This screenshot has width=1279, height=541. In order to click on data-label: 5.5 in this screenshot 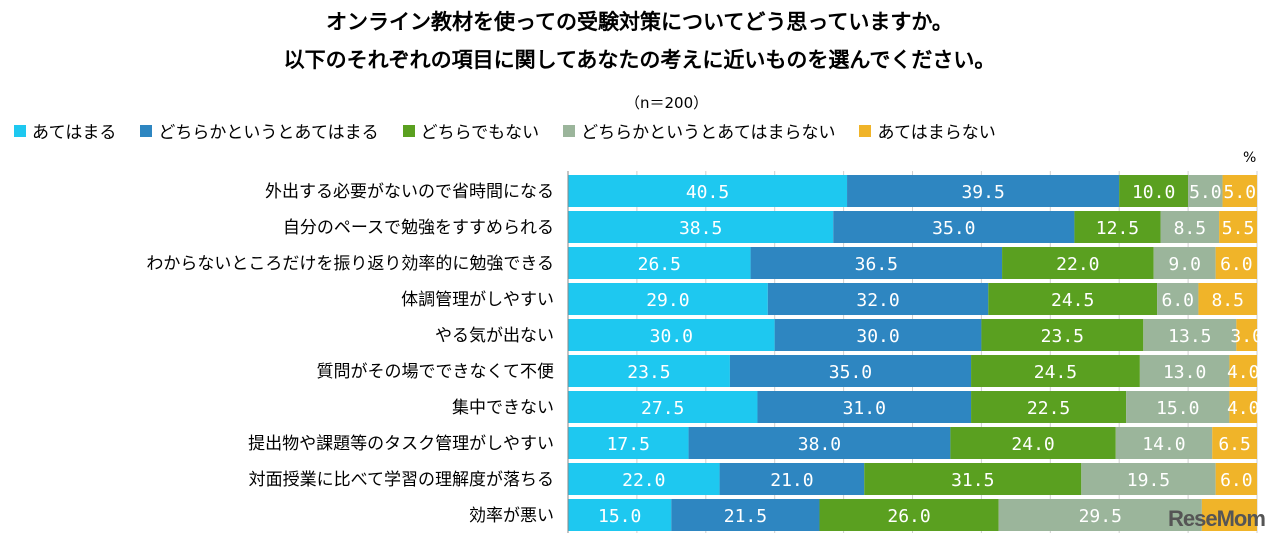, I will do `click(1238, 228)`.